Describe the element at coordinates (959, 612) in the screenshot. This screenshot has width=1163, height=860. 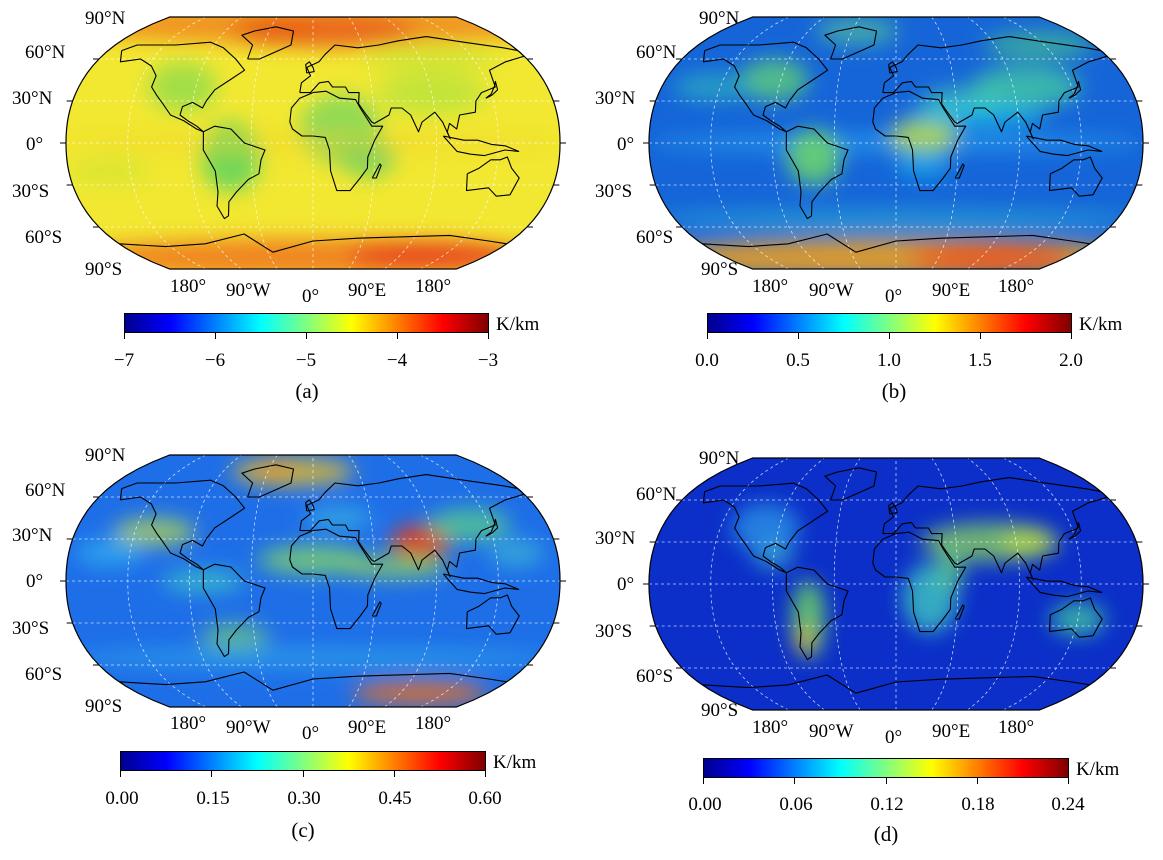
I see `coastline-madagascar` at that location.